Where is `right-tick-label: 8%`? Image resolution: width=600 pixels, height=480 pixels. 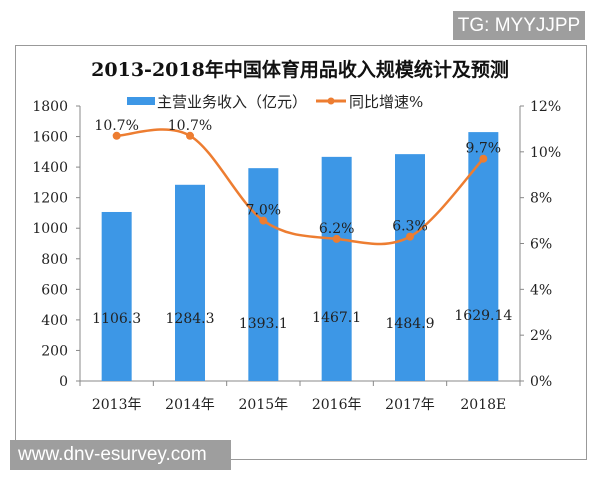 right-tick-label: 8% is located at coordinates (541, 199).